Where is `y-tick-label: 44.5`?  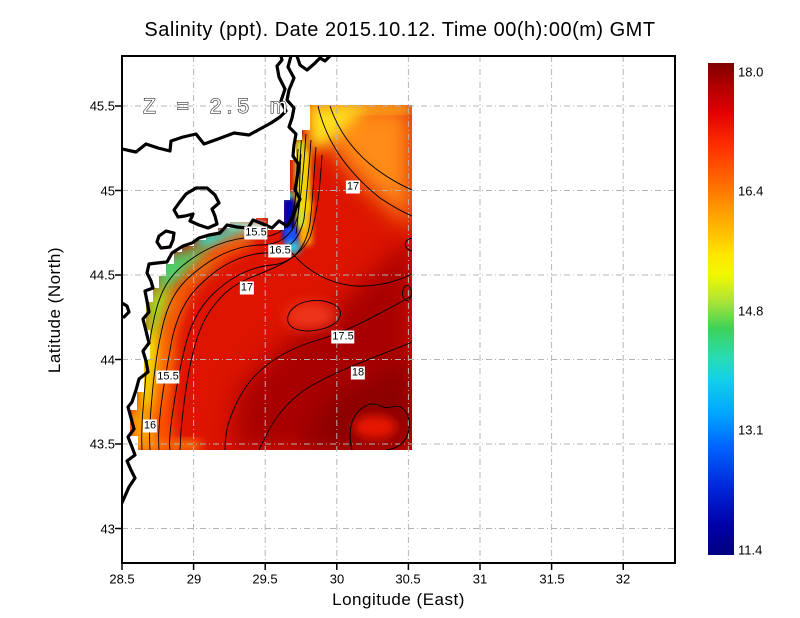
y-tick-label: 44.5 is located at coordinates (102, 275).